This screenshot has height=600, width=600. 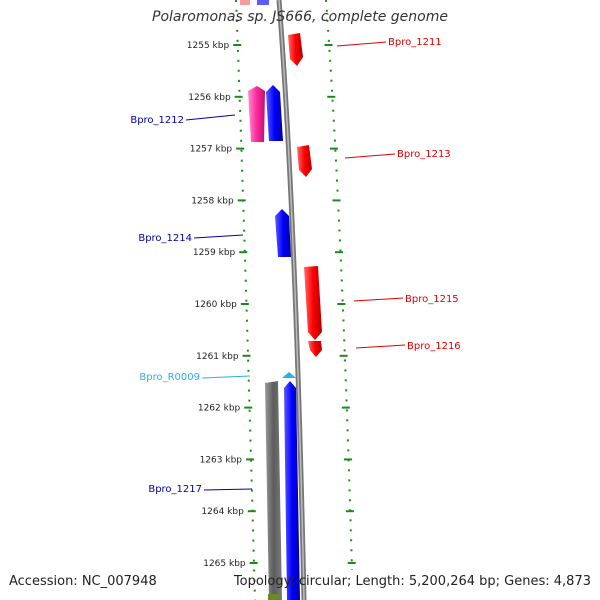 What do you see at coordinates (83, 581) in the screenshot?
I see `accession-label: Accession: NC_007948` at bounding box center [83, 581].